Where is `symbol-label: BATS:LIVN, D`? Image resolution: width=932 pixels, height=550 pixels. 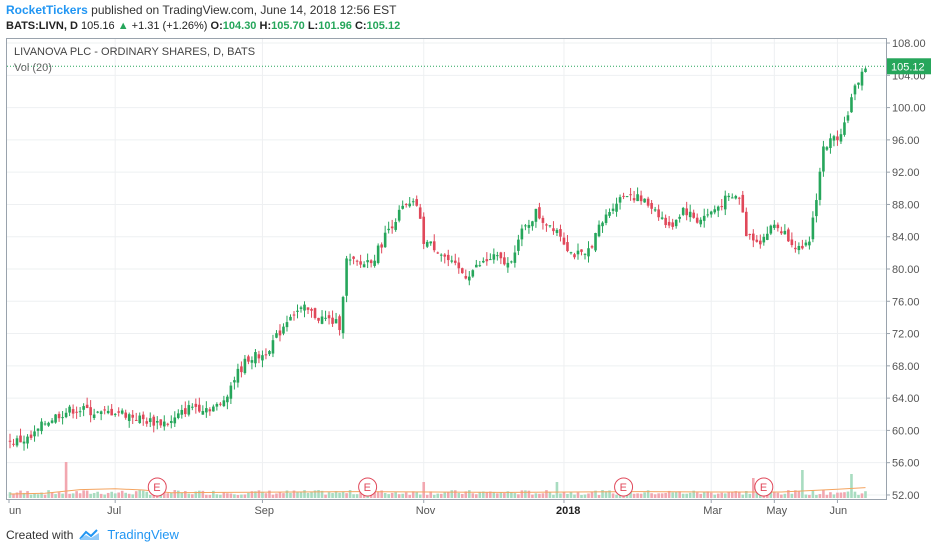 symbol-label: BATS:LIVN, D is located at coordinates (42, 26).